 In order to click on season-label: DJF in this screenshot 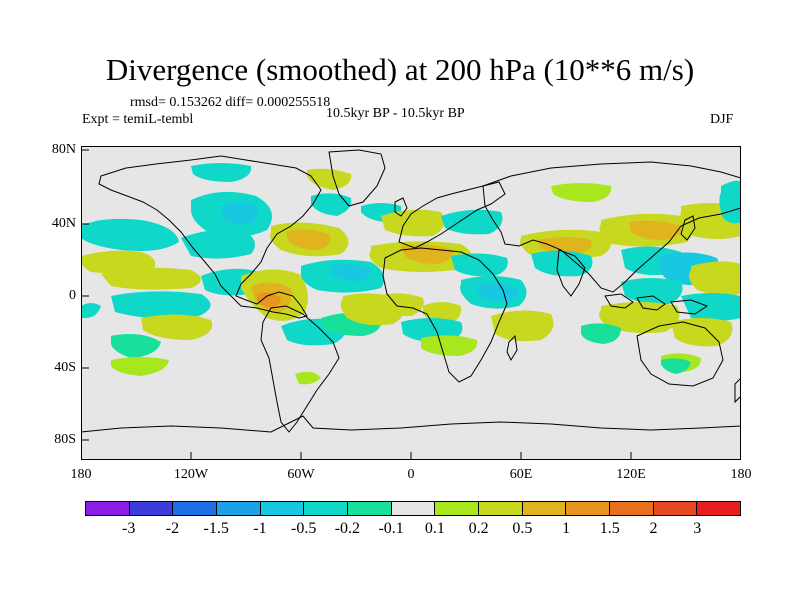, I will do `click(722, 119)`.